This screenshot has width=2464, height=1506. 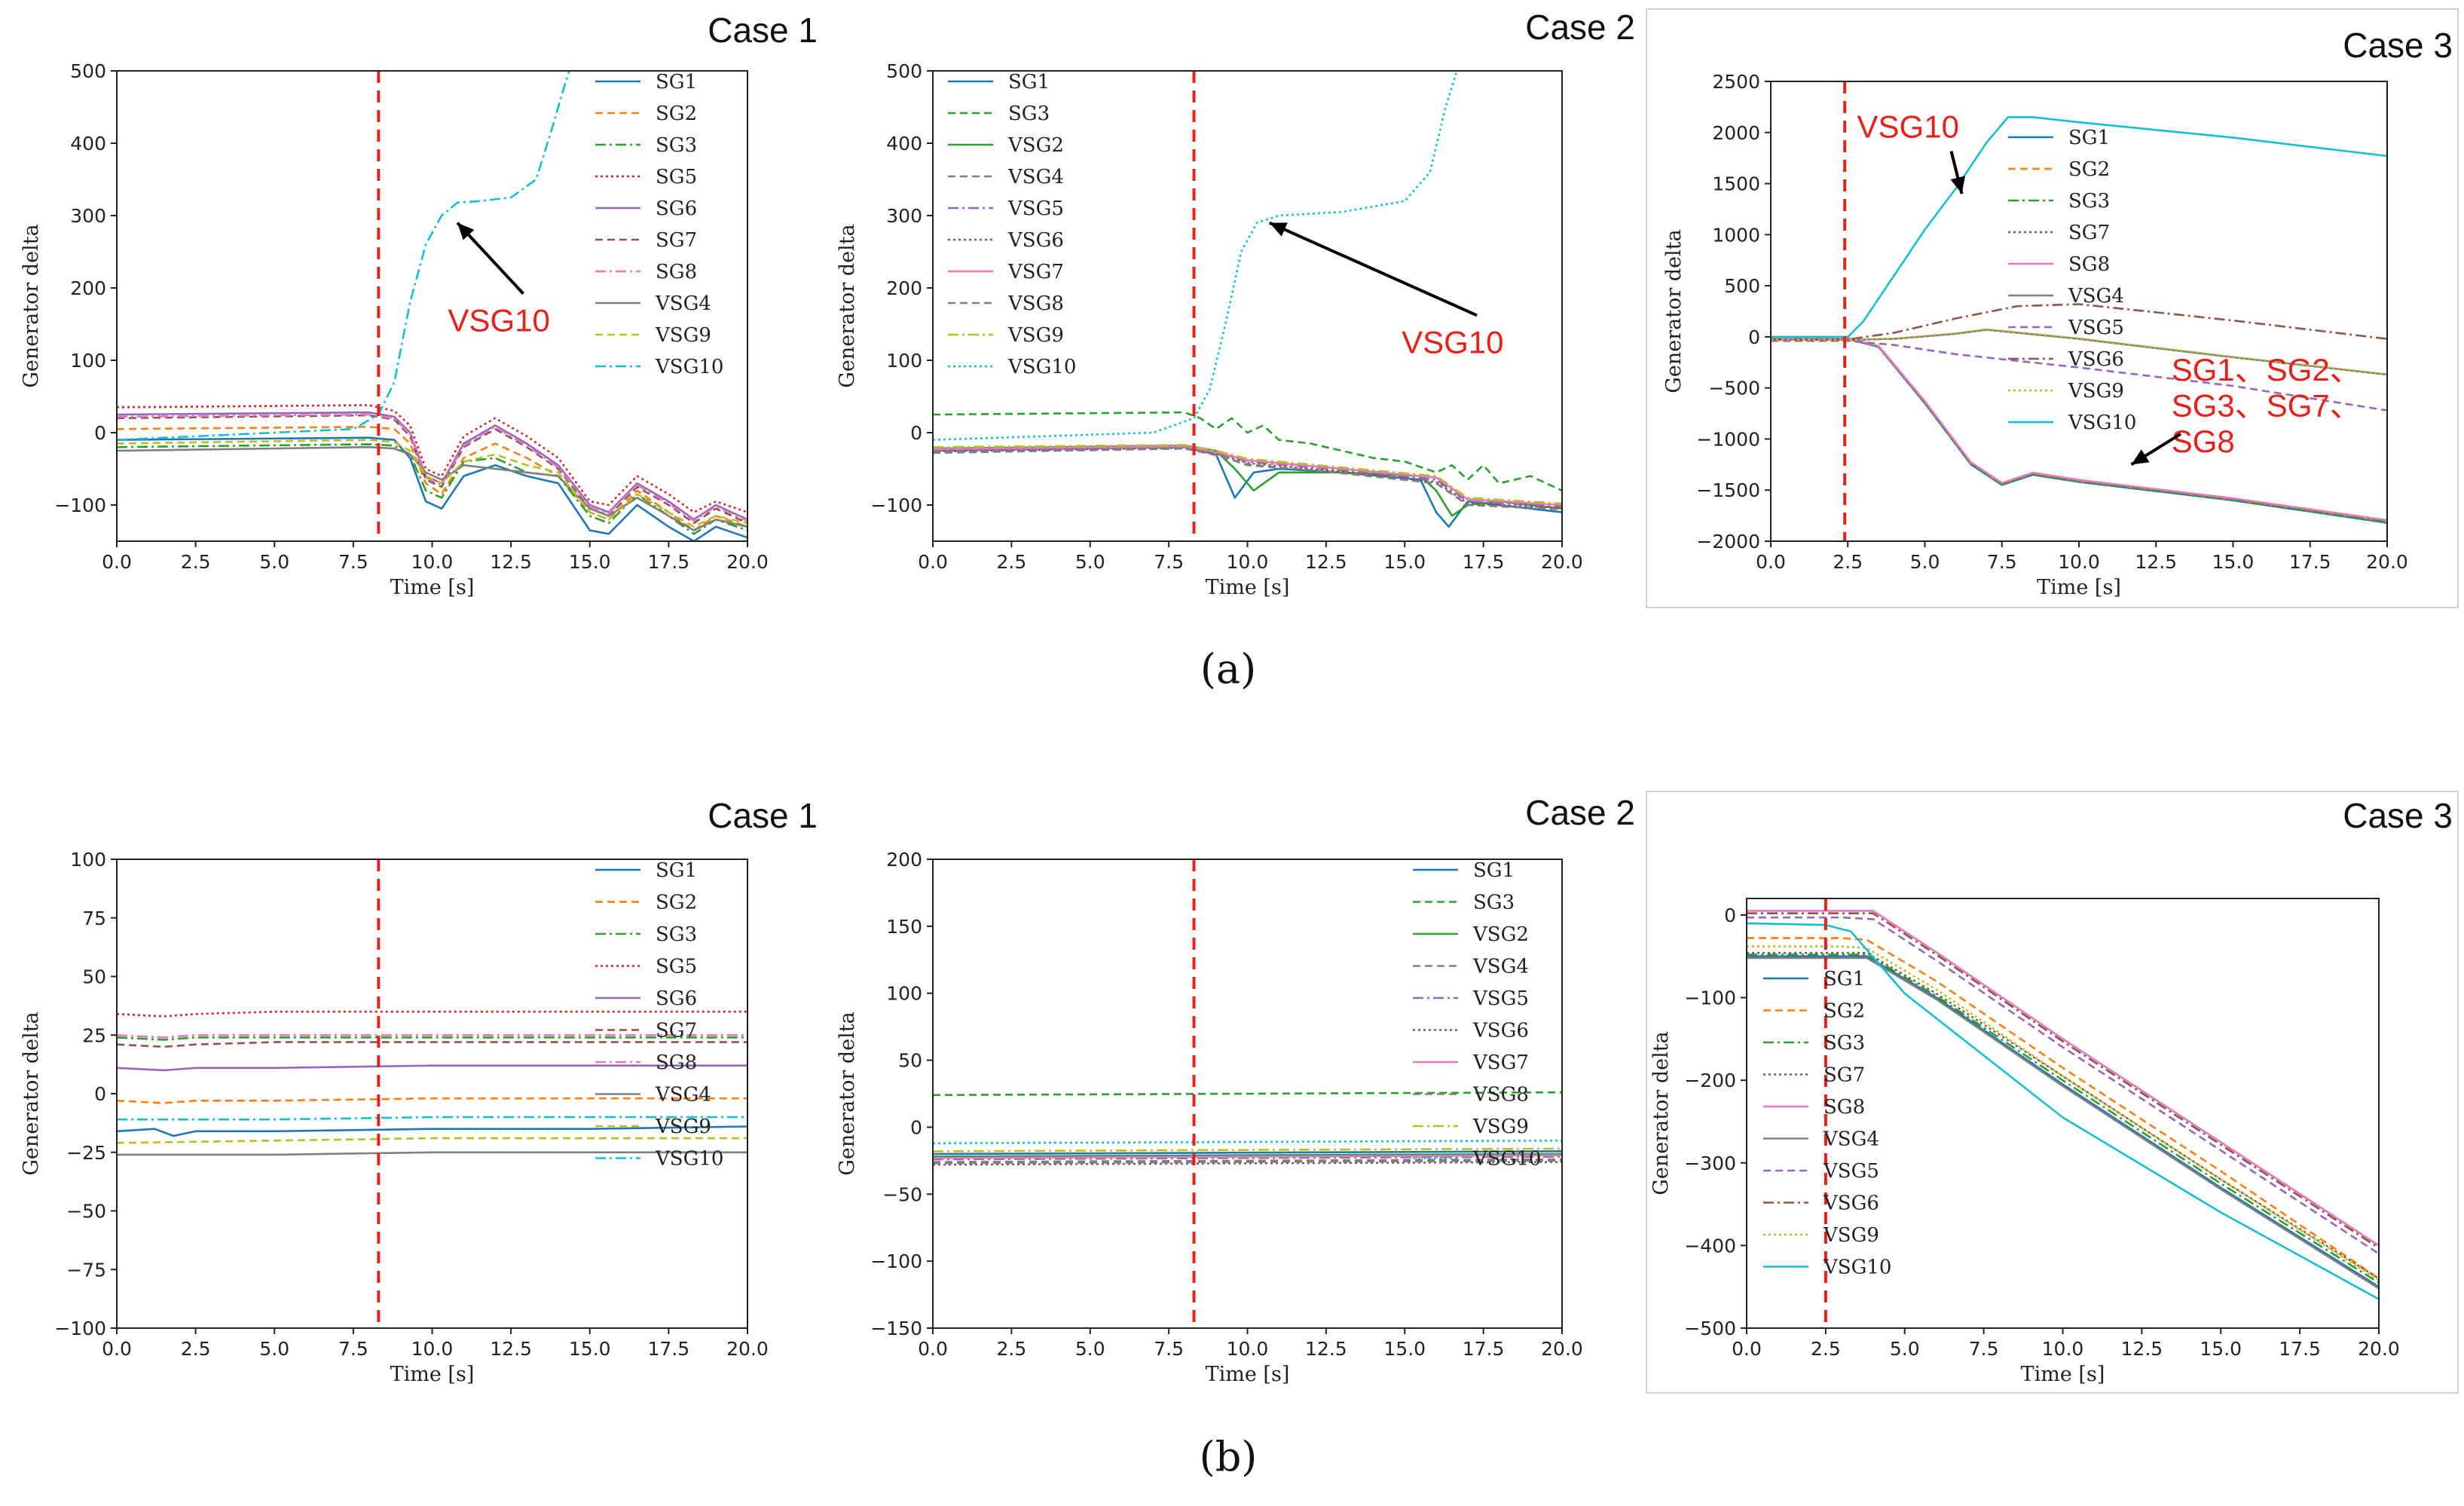 What do you see at coordinates (659, 224) in the screenshot?
I see `legend: SG1 SG2 SG3 SG5 SG6 SG7 SG8 VSG4 VSG9 VSG10` at bounding box center [659, 224].